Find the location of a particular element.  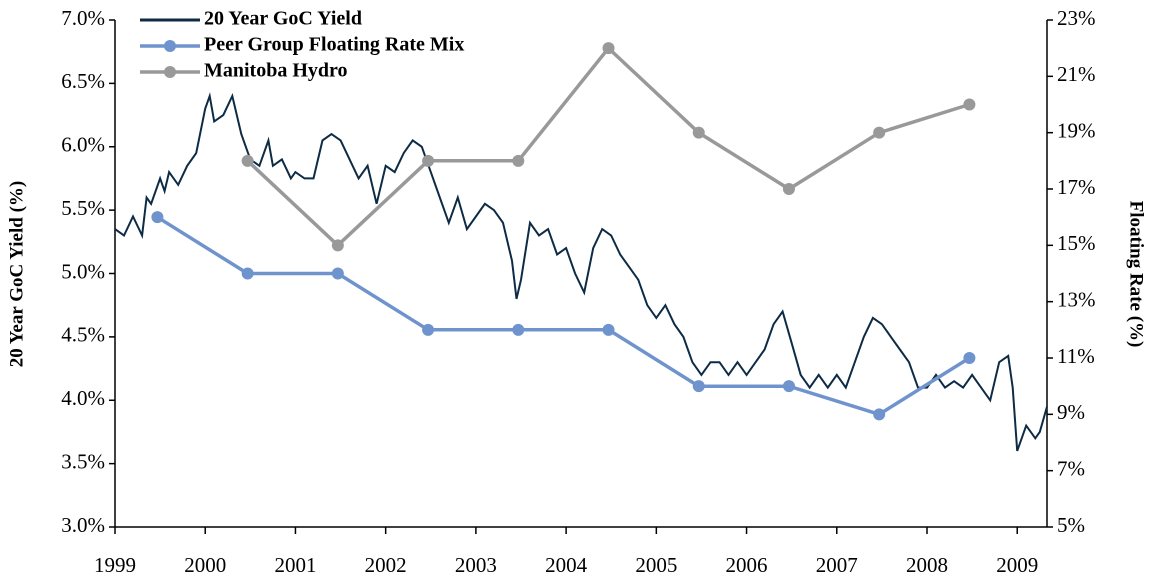

x-tick-label: 2003 is located at coordinates (476, 565).